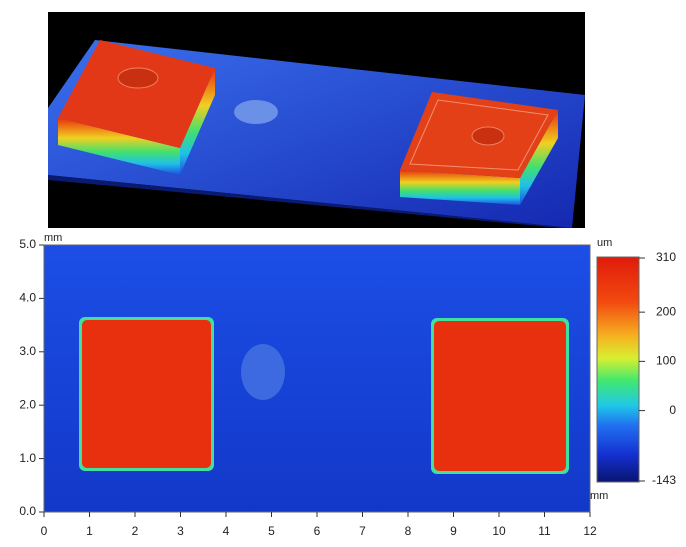  I want to click on x-tick-label: 3, so click(180, 531).